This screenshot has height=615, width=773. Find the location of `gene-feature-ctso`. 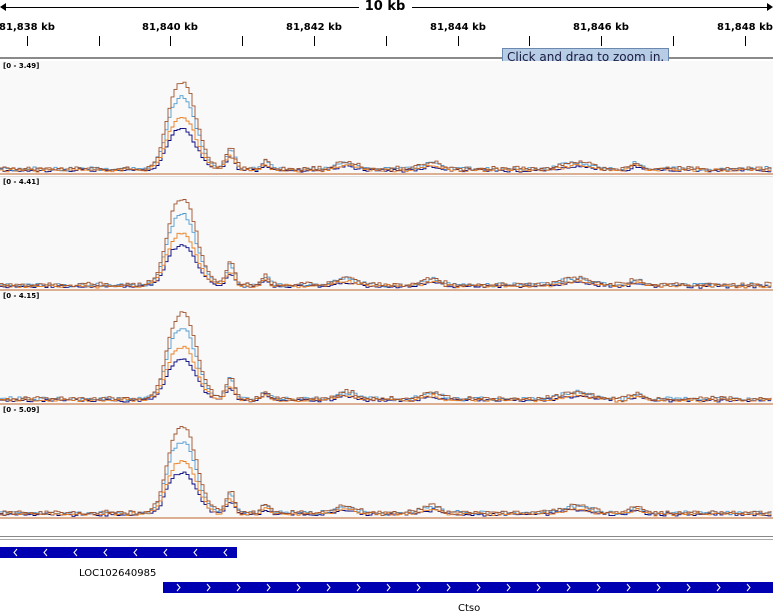

gene-feature-ctso is located at coordinates (468, 587).